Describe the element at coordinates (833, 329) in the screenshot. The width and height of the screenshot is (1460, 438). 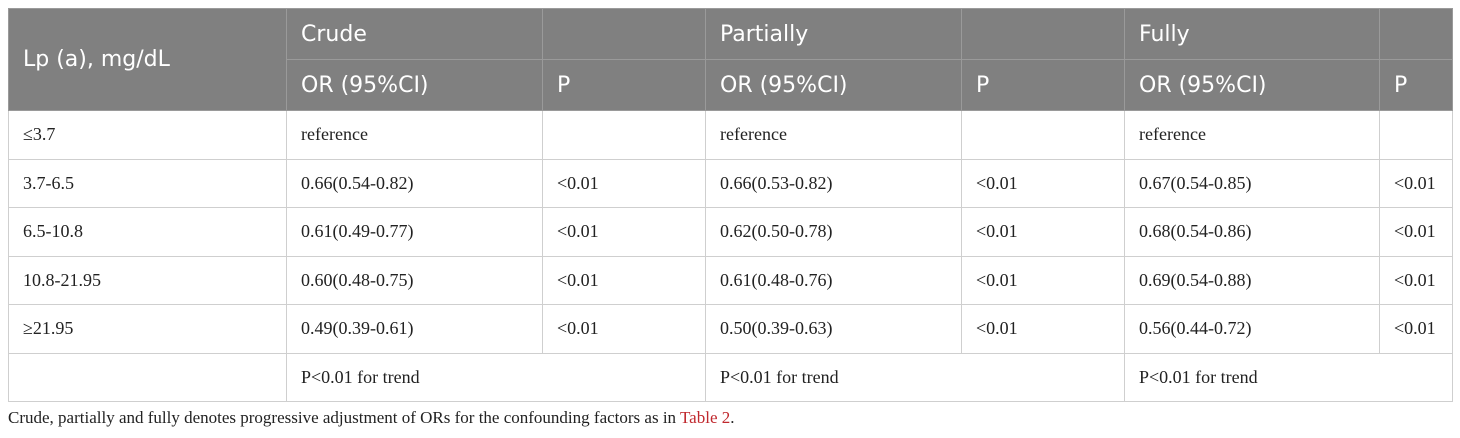
I see `cell: 0.50(0.39-0.63)` at that location.